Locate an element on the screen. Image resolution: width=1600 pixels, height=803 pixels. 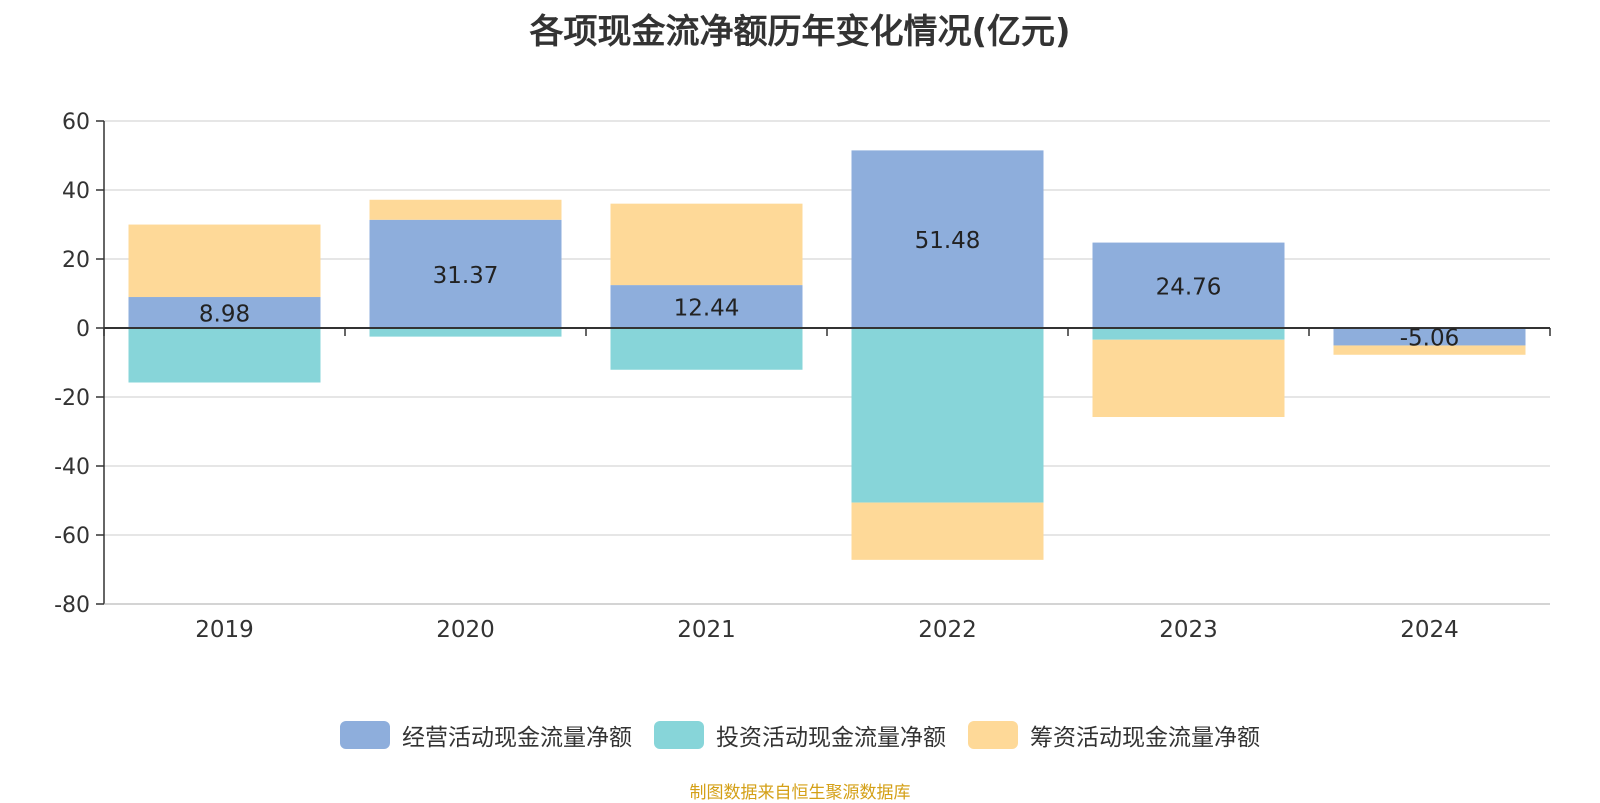
y-tick-label: 40 is located at coordinates (76, 191).